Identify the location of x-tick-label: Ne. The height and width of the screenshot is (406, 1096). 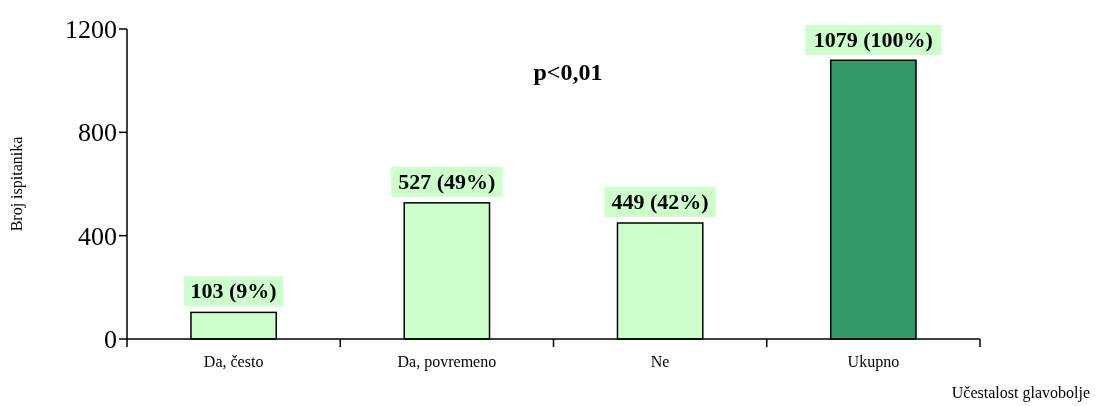
(660, 361).